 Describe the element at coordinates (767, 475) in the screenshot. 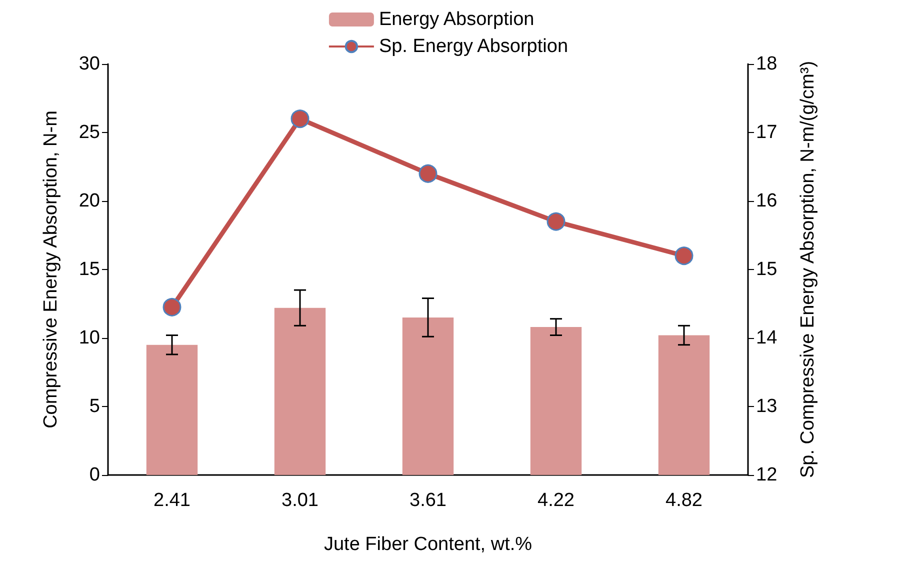

I see `y2-tick-label: 12` at that location.